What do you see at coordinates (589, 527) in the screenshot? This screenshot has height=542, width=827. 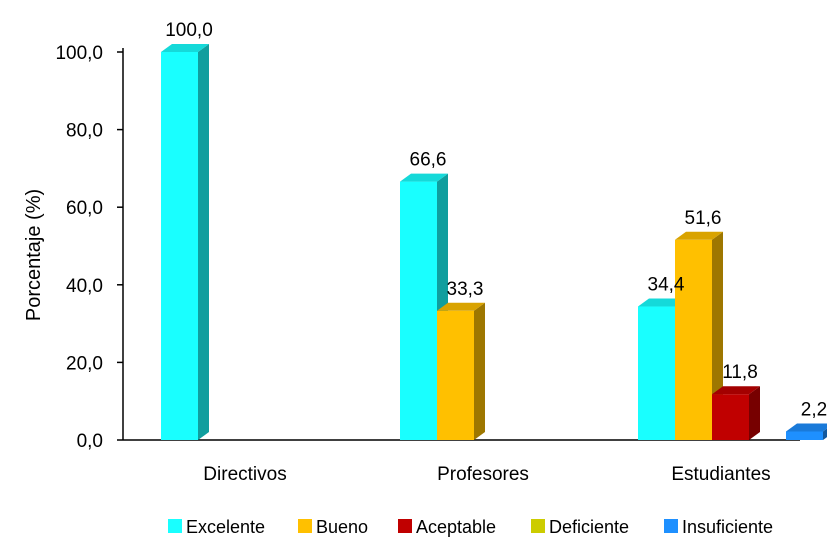 I see `legend-label: Deficiente` at bounding box center [589, 527].